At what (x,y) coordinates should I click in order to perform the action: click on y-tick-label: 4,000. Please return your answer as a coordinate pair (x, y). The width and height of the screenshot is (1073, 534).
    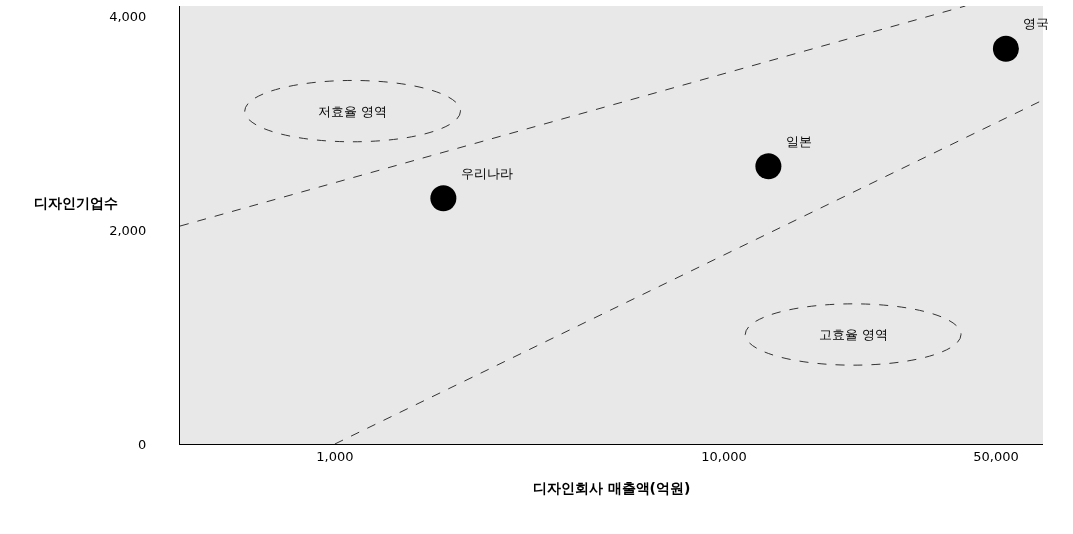
    Looking at the image, I should click on (128, 17).